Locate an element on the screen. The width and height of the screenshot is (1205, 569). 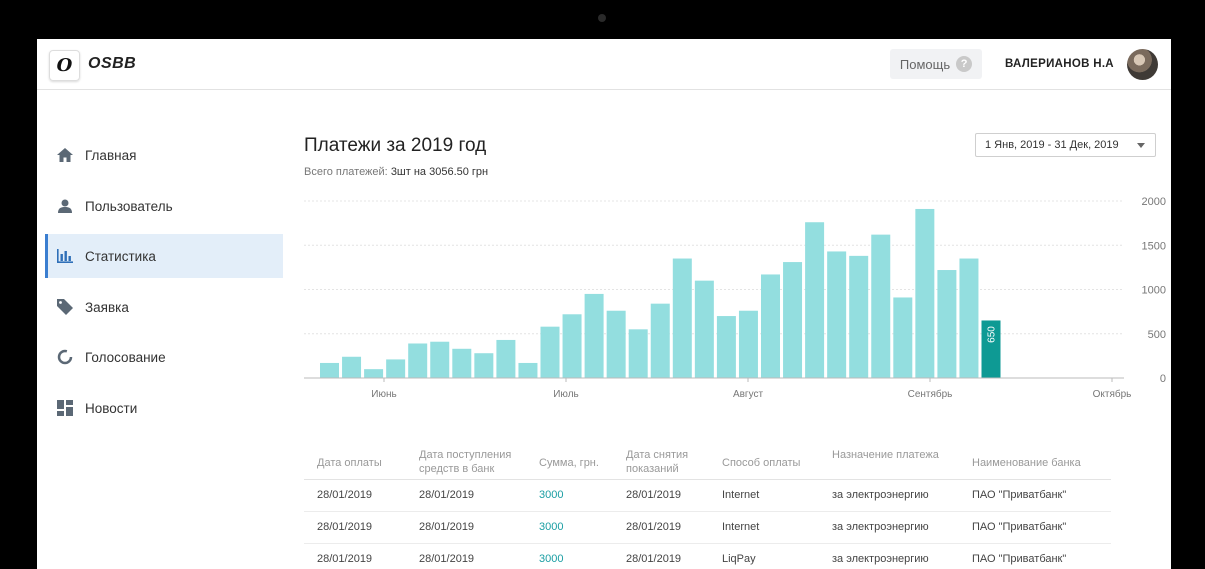
x-tick-label: Июль is located at coordinates (566, 394).